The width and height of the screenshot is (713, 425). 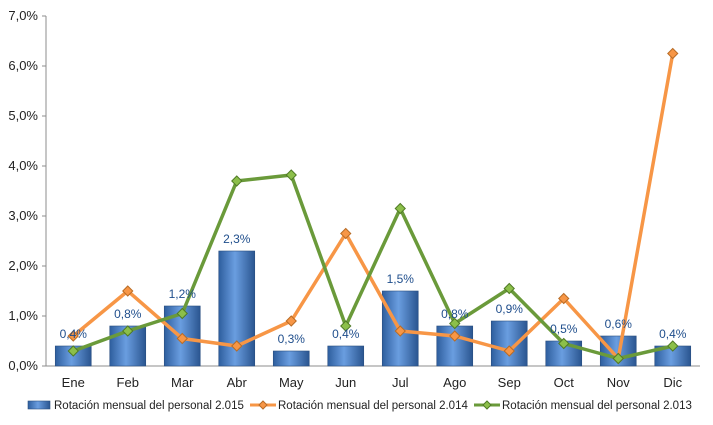 What do you see at coordinates (400, 382) in the screenshot?
I see `x-tick-label: Jul` at bounding box center [400, 382].